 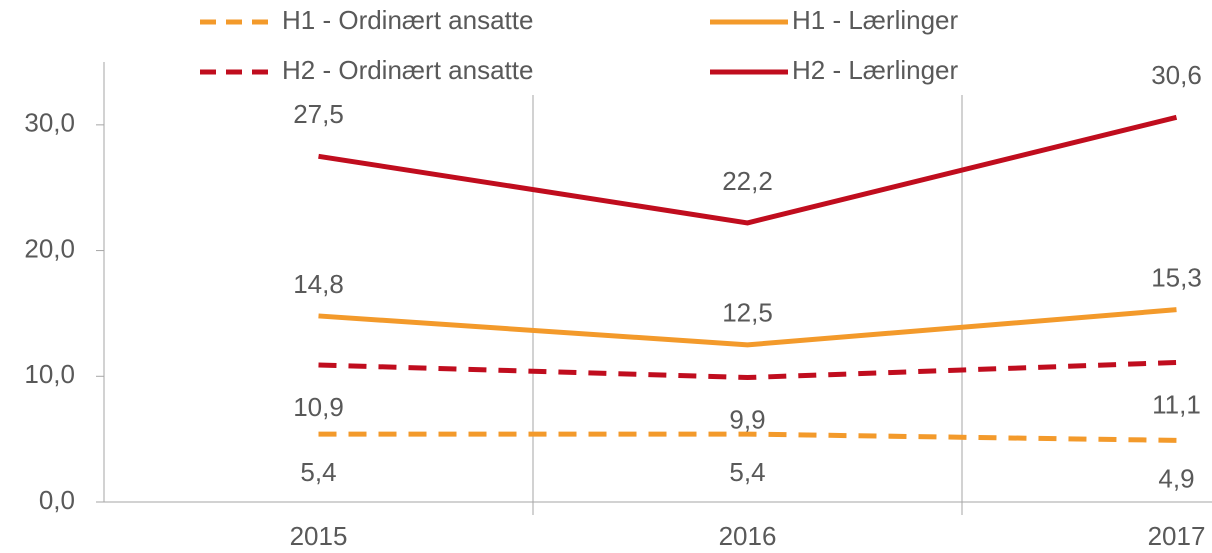 I want to click on data-label: 22,2, so click(x=747, y=181).